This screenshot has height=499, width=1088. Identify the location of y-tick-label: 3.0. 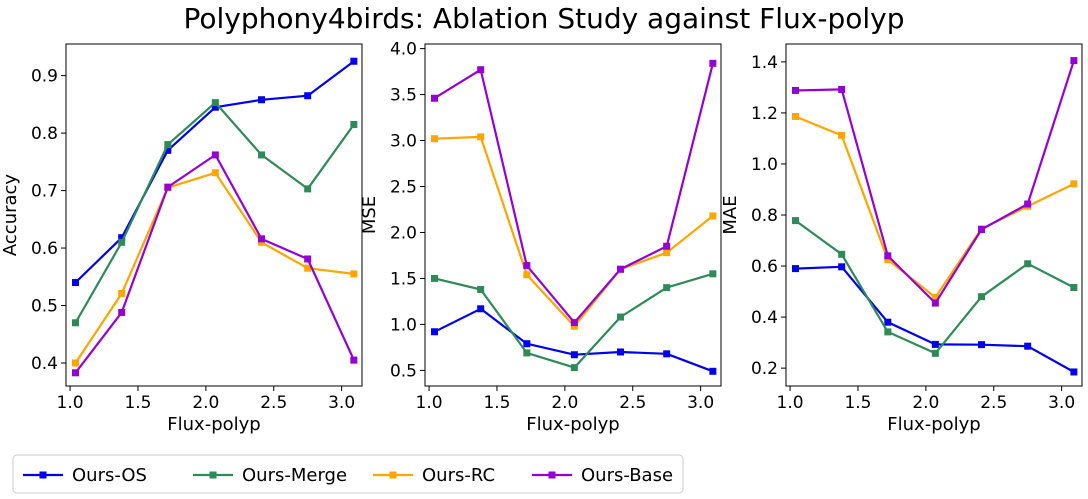
(403, 142).